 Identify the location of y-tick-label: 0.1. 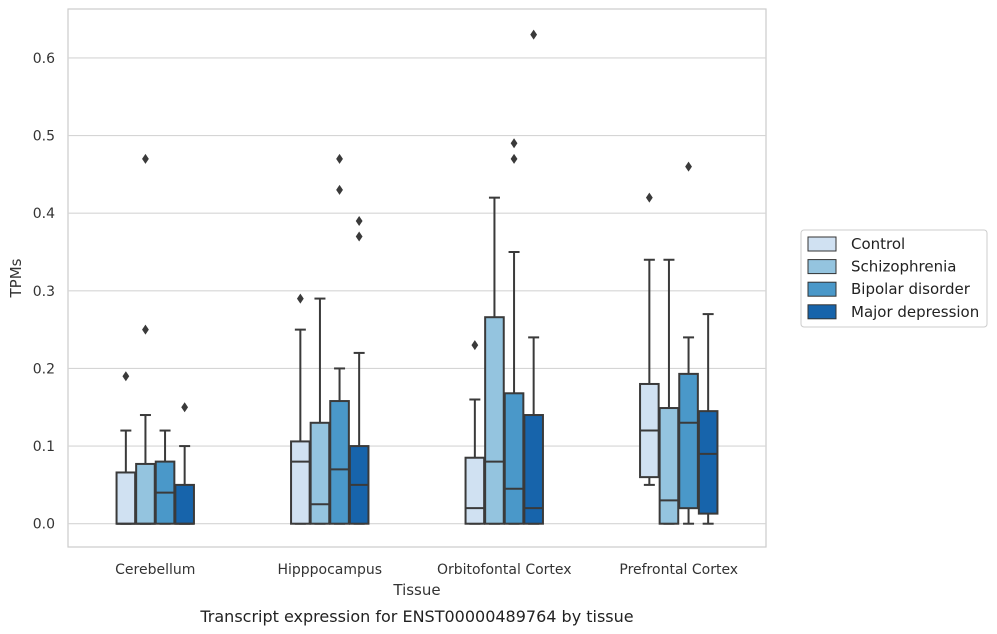
(44, 447).